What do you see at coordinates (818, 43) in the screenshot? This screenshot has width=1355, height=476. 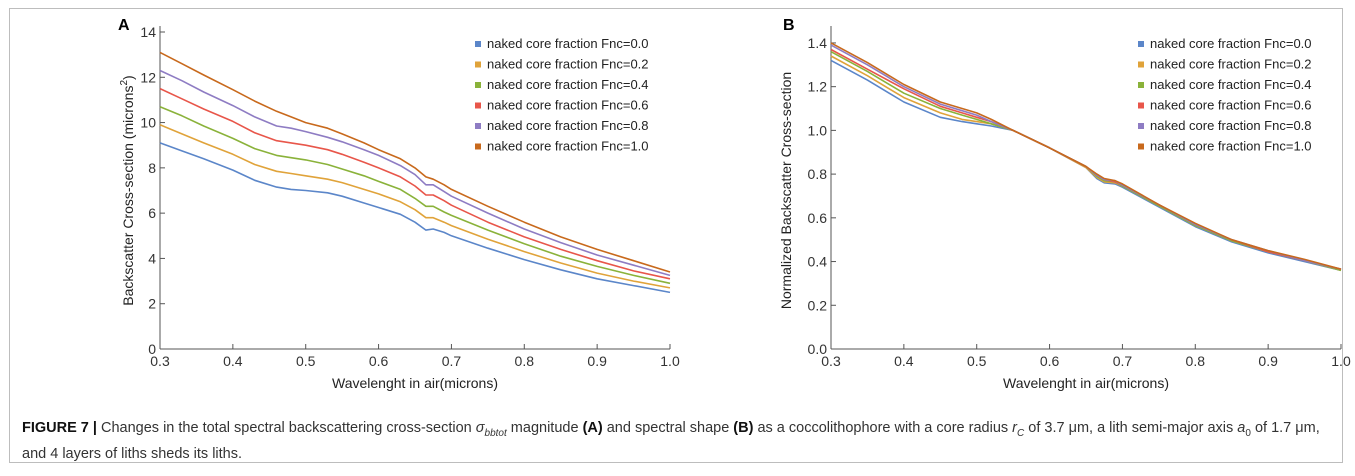 I see `panel-b-y-tick-label: 1.4` at bounding box center [818, 43].